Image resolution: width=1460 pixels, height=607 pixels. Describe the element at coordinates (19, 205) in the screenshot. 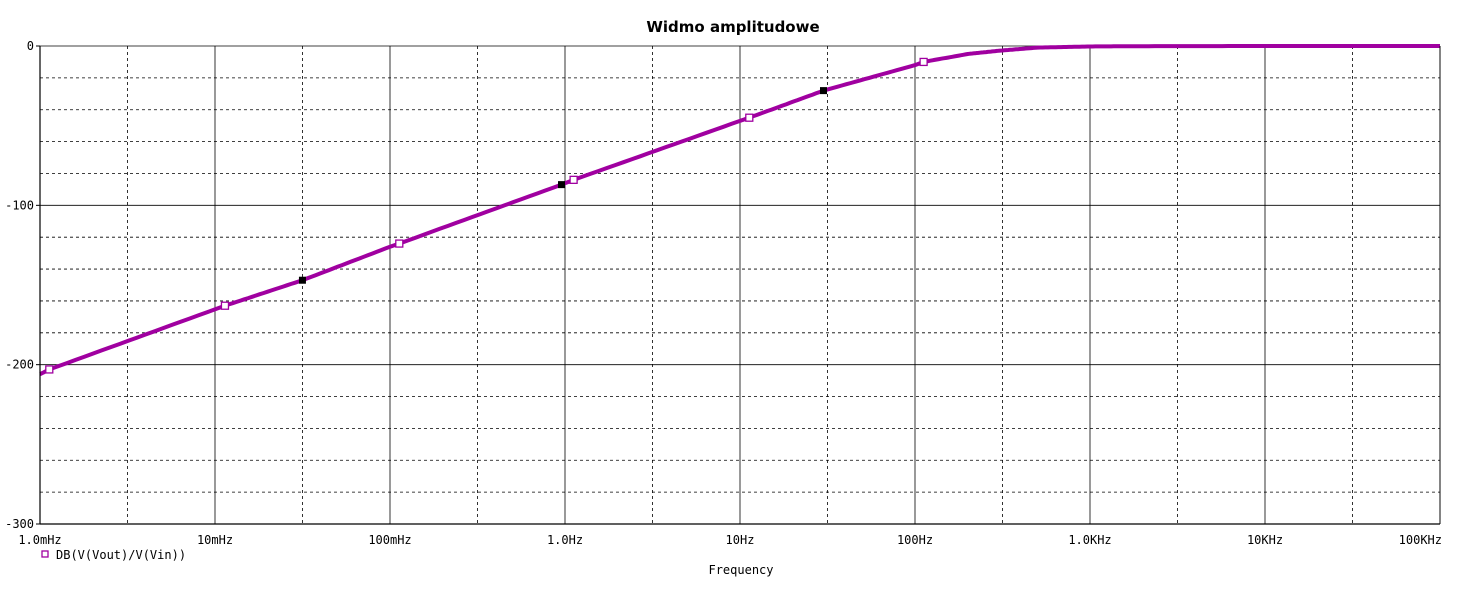

I see `y-tick-label: -100` at that location.